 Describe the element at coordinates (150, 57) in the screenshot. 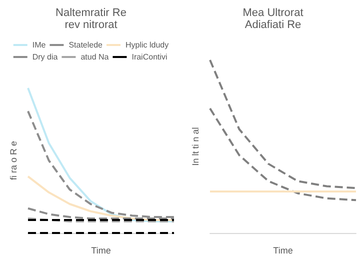

I see `legend-label: IraiContivi` at that location.